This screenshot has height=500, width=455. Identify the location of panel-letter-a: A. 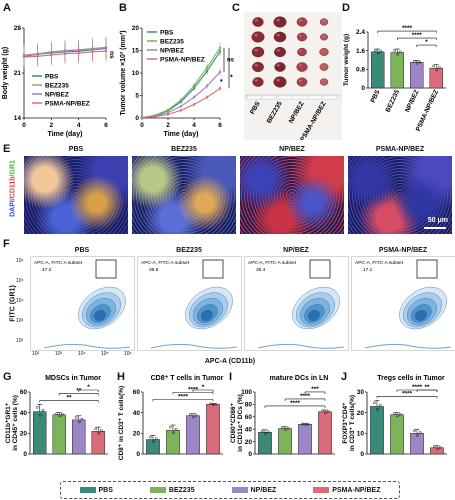
(7, 8).